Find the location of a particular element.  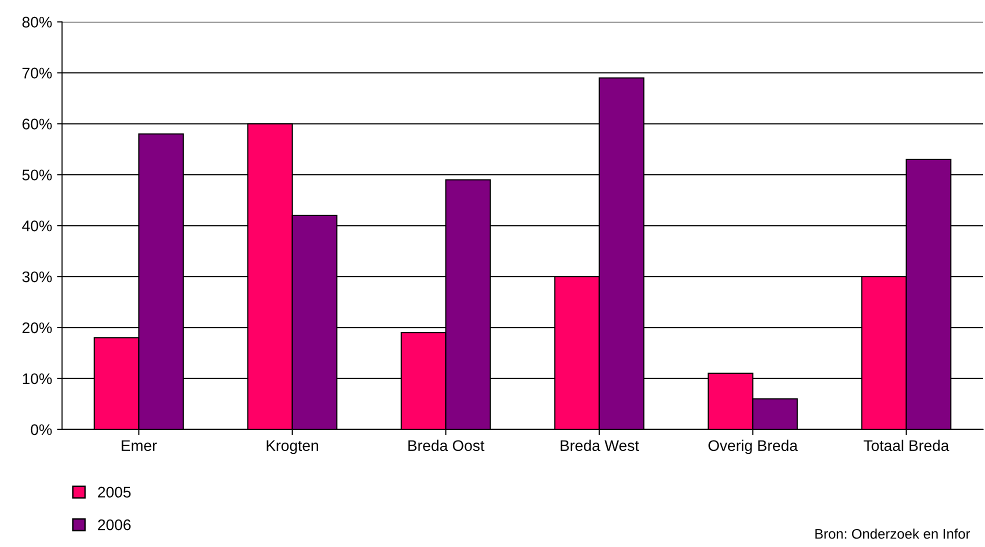

y-tick-label: 30% is located at coordinates (37, 276).